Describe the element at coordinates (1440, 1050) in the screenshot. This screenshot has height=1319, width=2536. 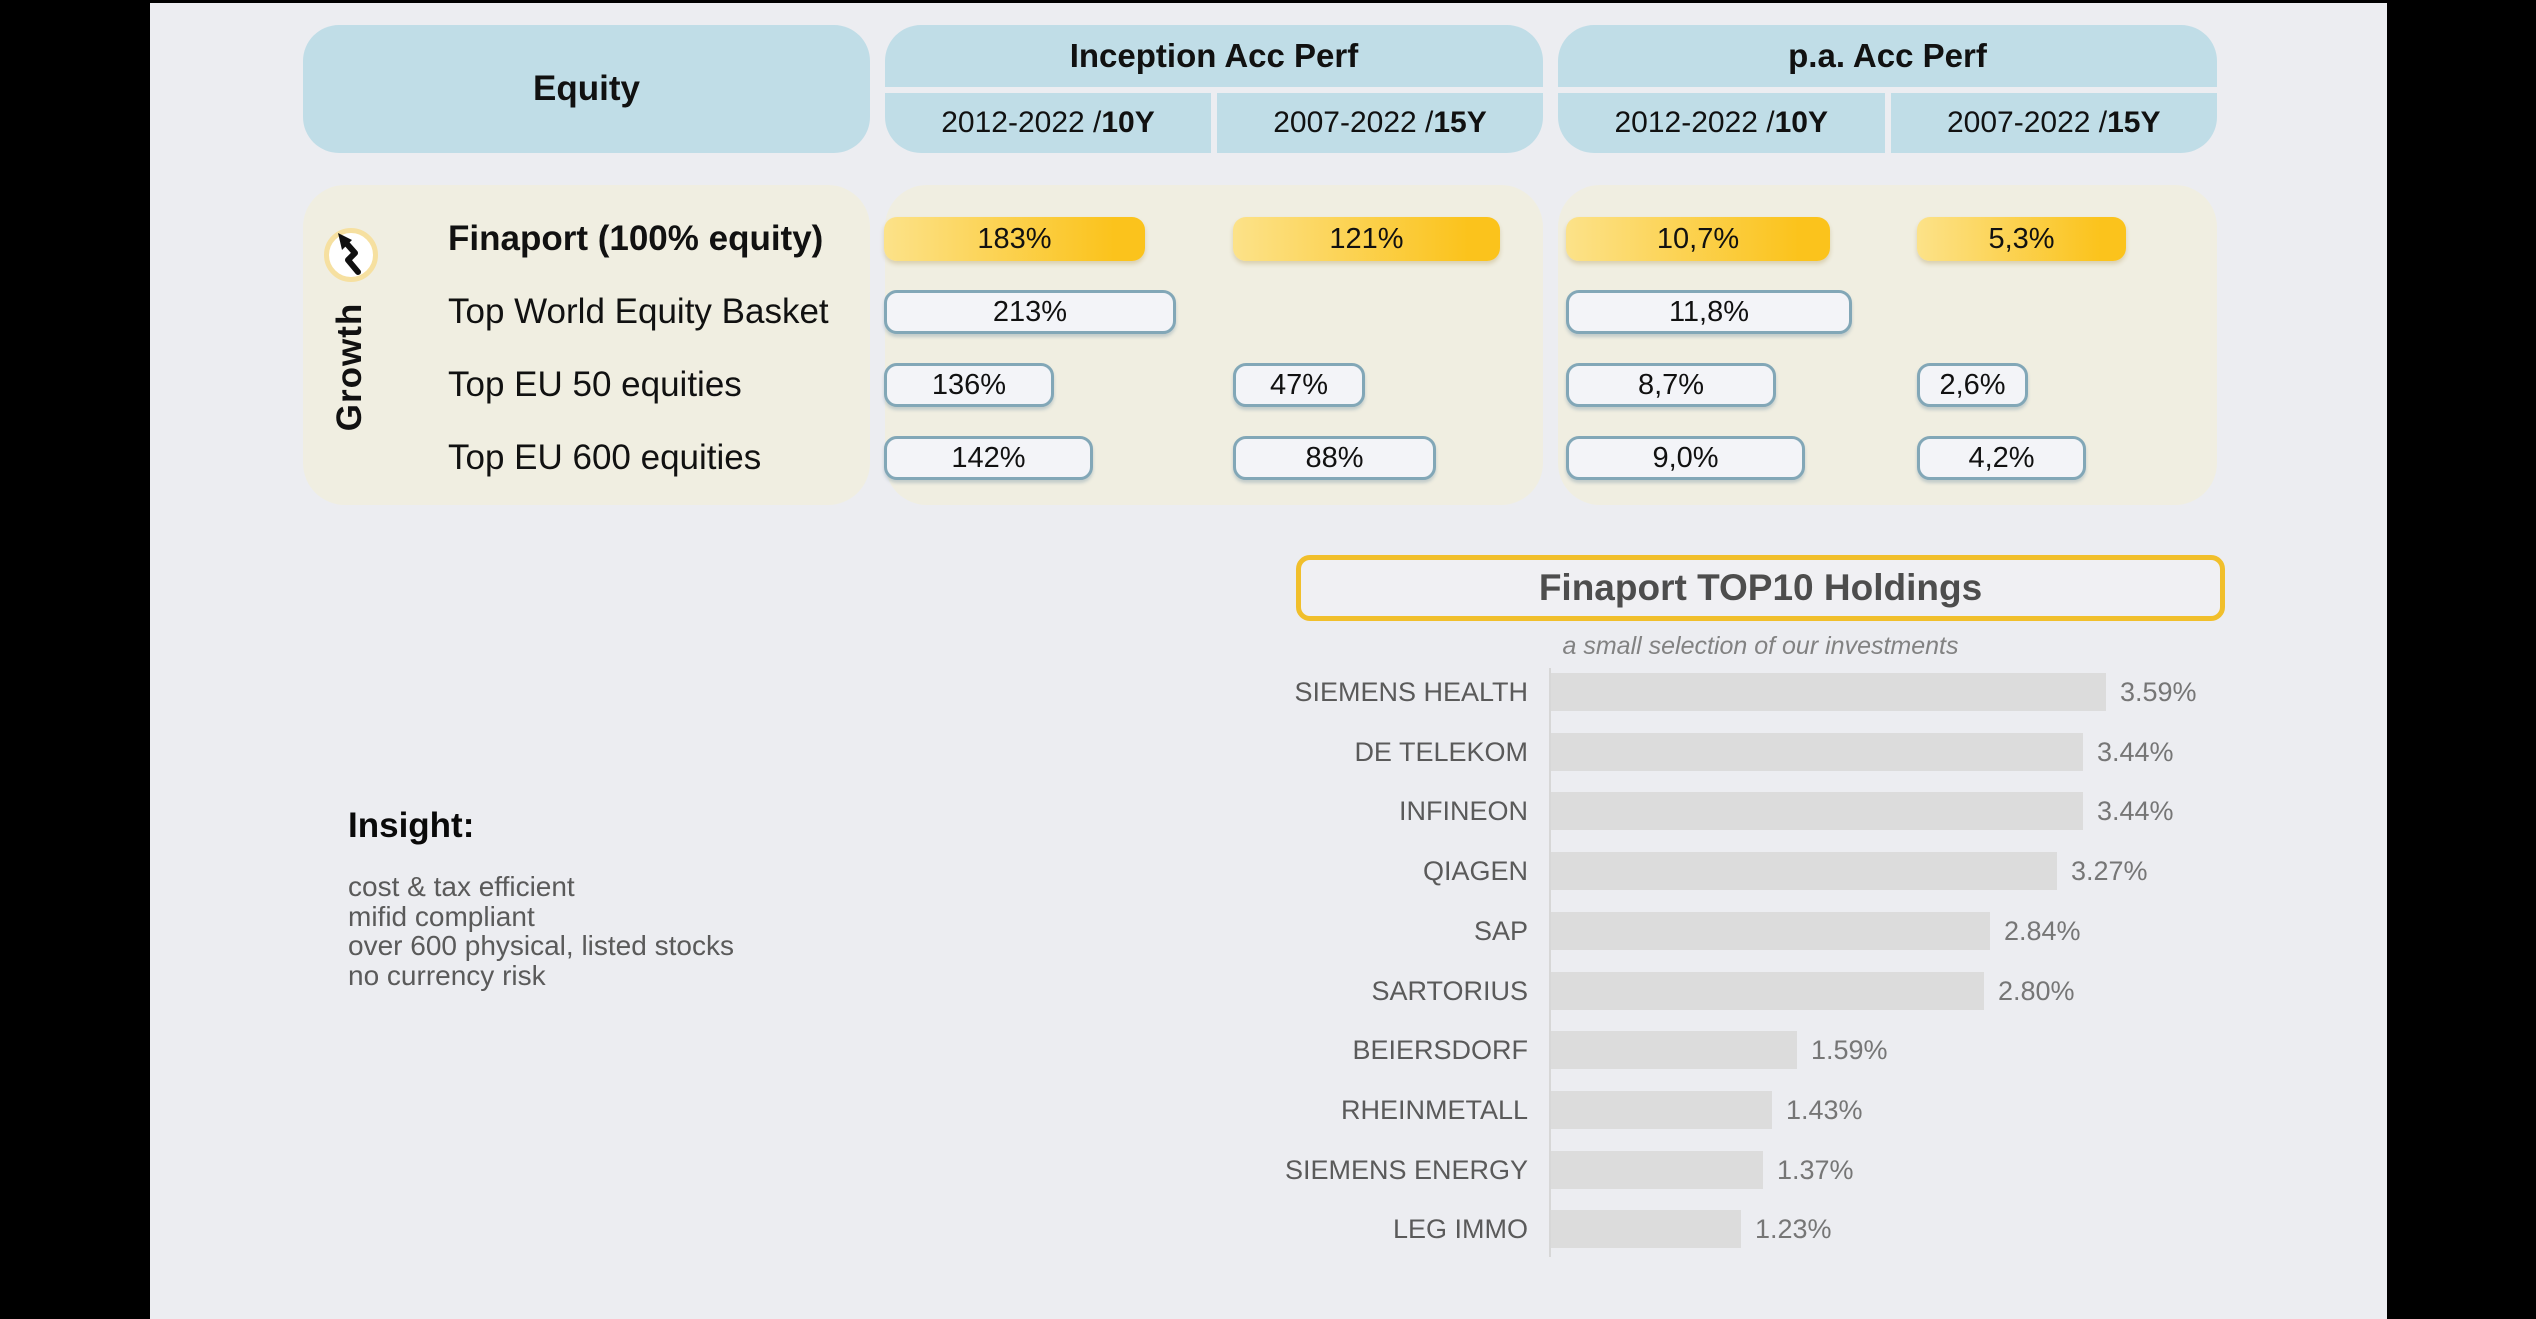
I see `holding-label-beiersdorf: BEIERSDORF` at that location.